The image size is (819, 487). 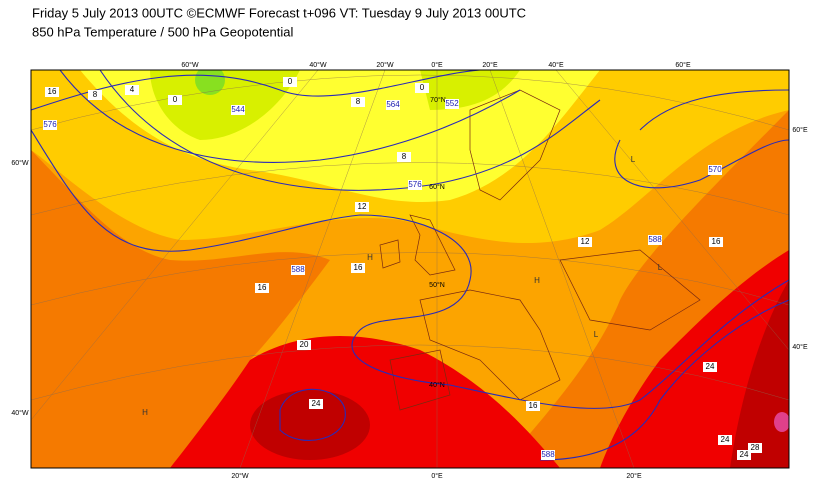 I want to click on geopotential-label: 552, so click(x=452, y=103).